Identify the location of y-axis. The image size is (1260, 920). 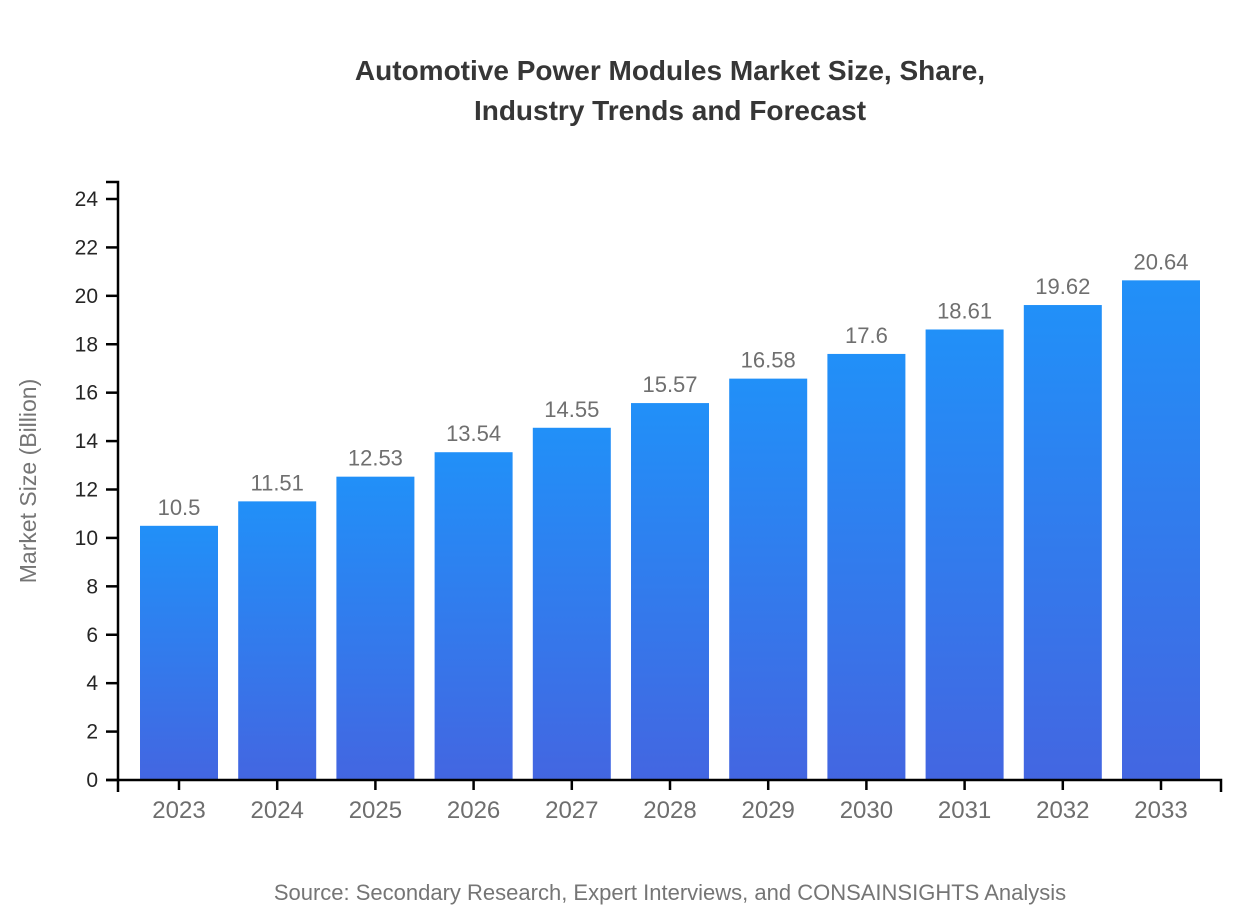
(113, 481).